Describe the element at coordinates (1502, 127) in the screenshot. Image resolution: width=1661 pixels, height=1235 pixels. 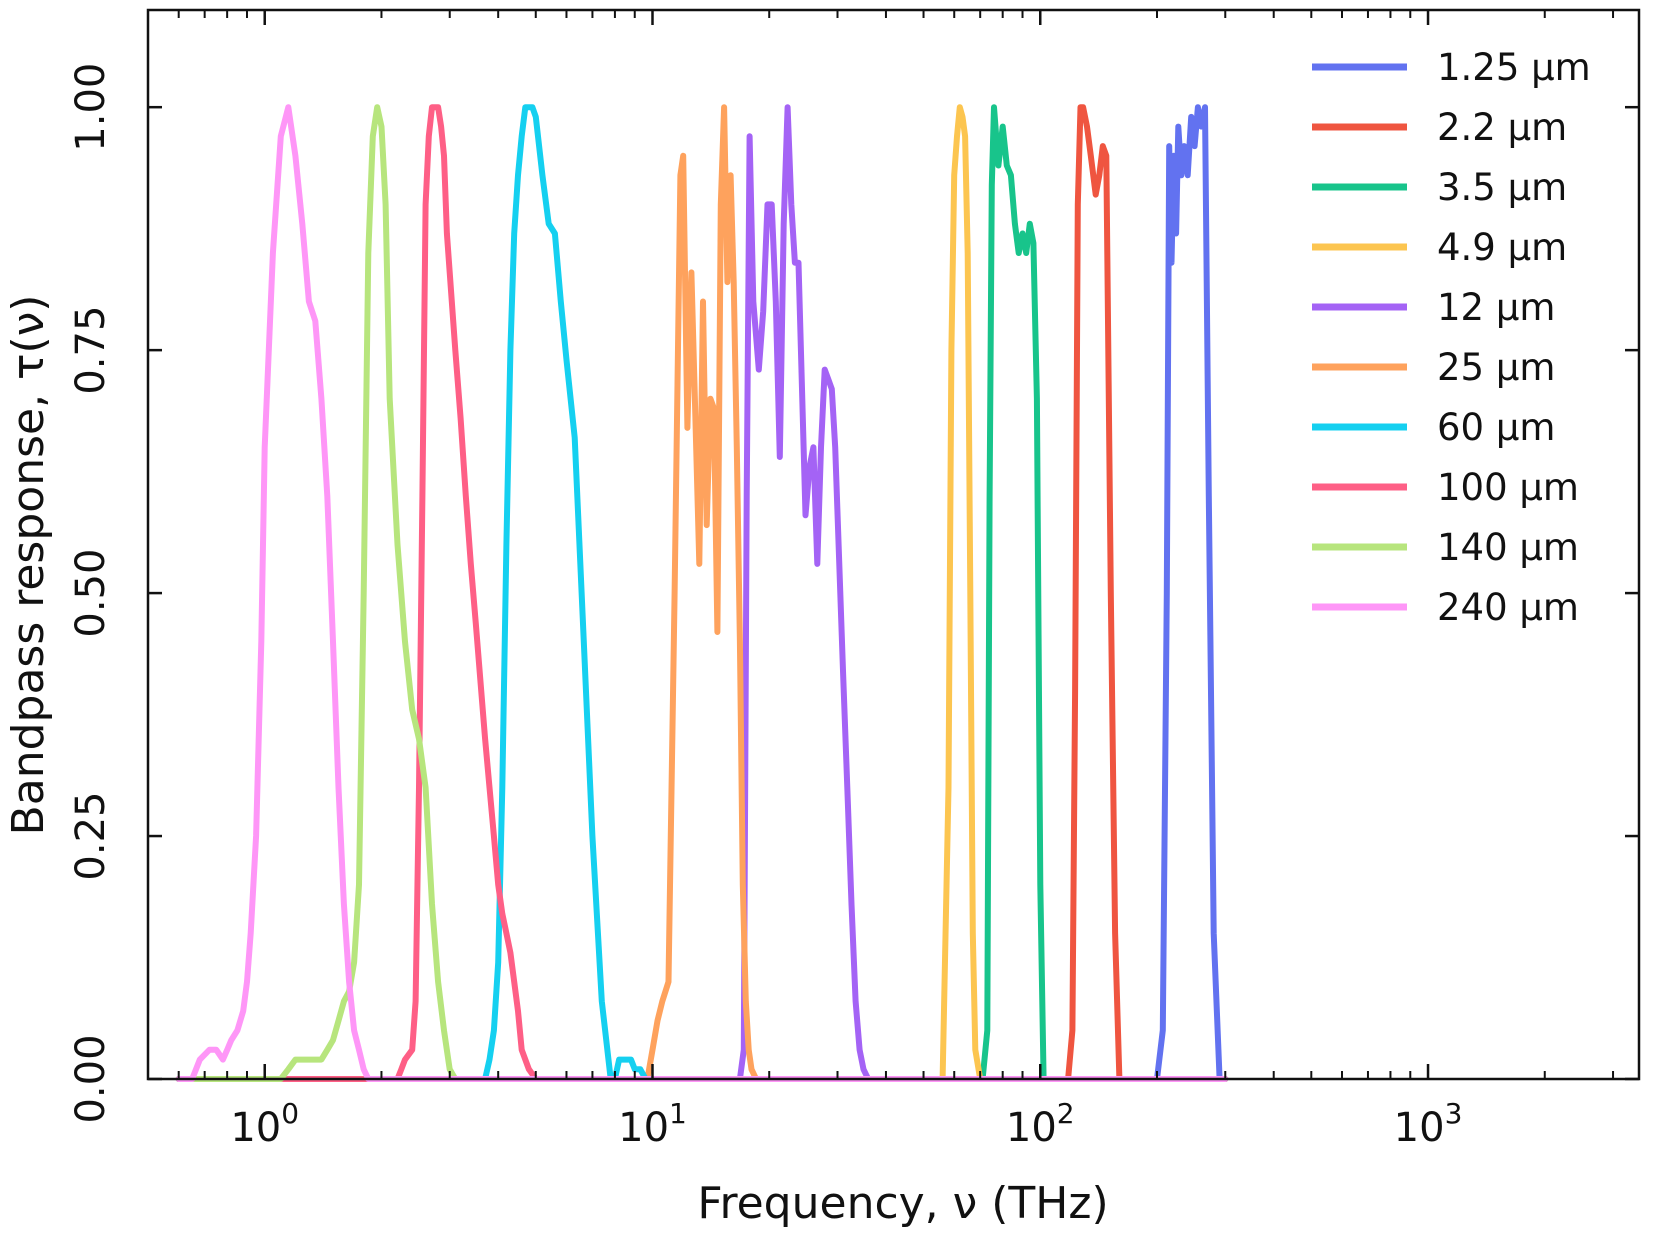
I see `legend-label-1: 2.2 μm` at that location.